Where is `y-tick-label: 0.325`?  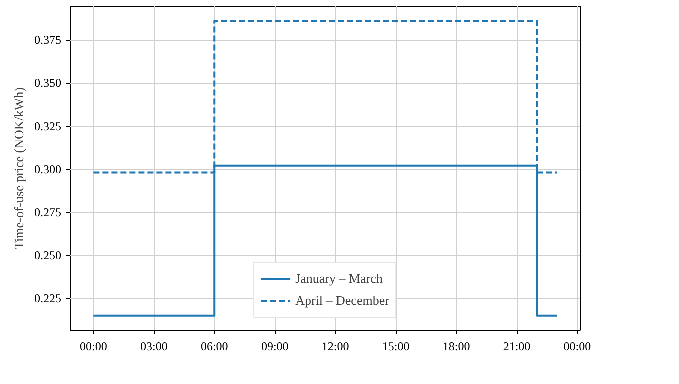 y-tick-label: 0.325 is located at coordinates (48, 126).